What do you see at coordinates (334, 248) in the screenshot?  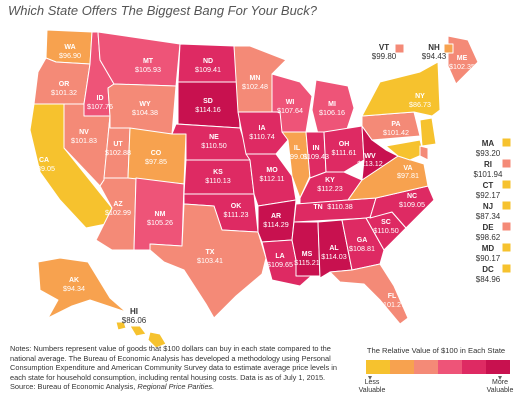 I see `label-AL-abbr: AL` at bounding box center [334, 248].